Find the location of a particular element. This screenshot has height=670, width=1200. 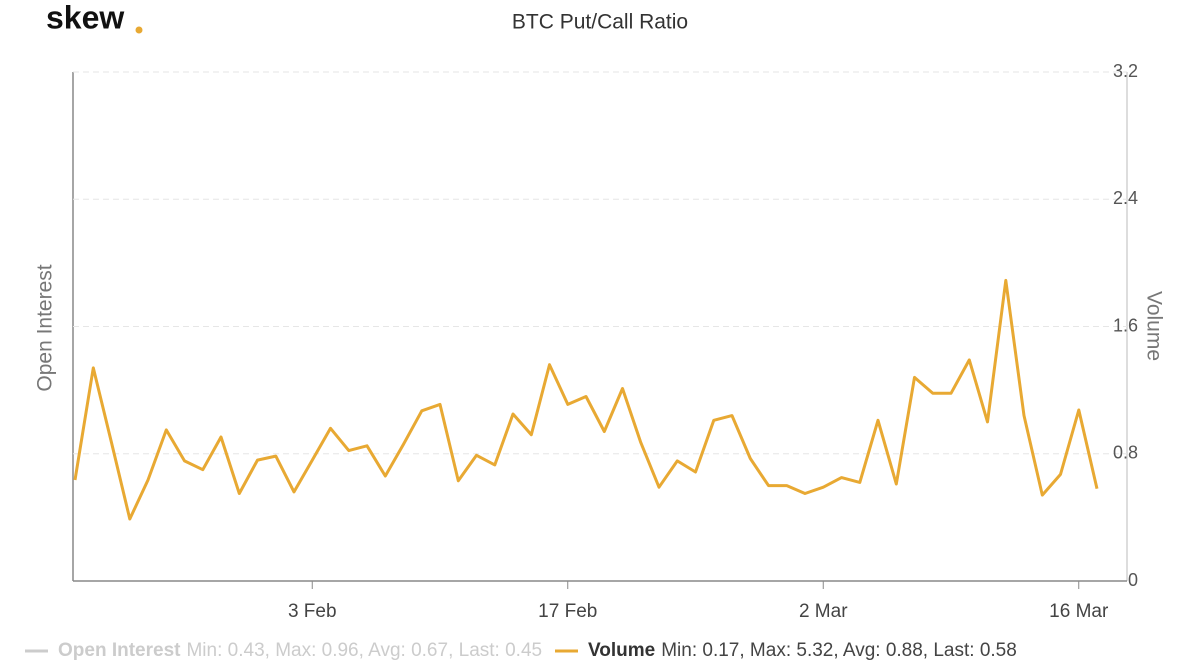

logo: skew is located at coordinates (85, 17).